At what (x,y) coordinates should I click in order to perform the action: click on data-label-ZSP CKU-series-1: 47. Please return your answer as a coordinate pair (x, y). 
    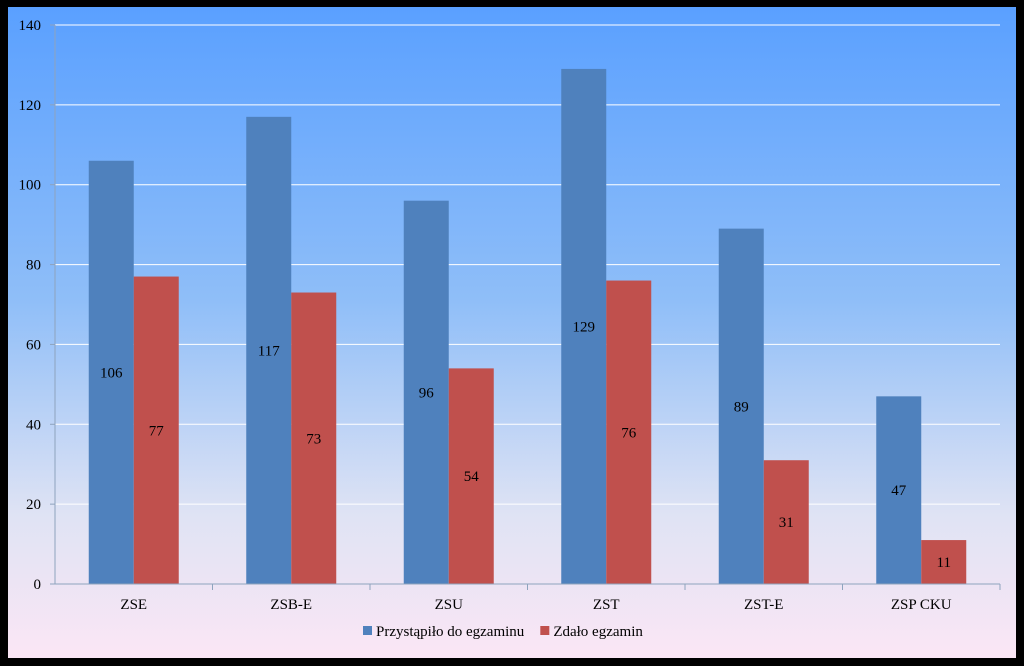
    Looking at the image, I should click on (899, 491).